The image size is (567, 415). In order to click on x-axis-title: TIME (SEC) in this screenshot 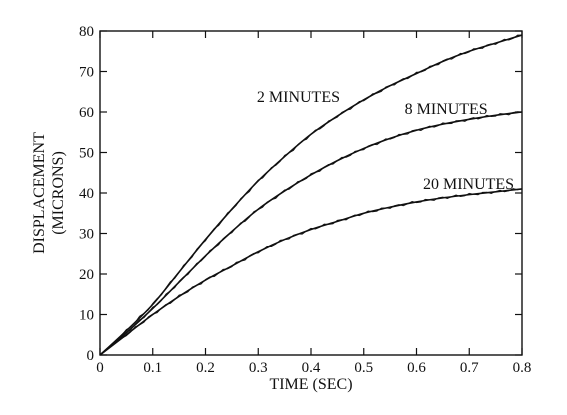, I will do `click(310, 384)`.